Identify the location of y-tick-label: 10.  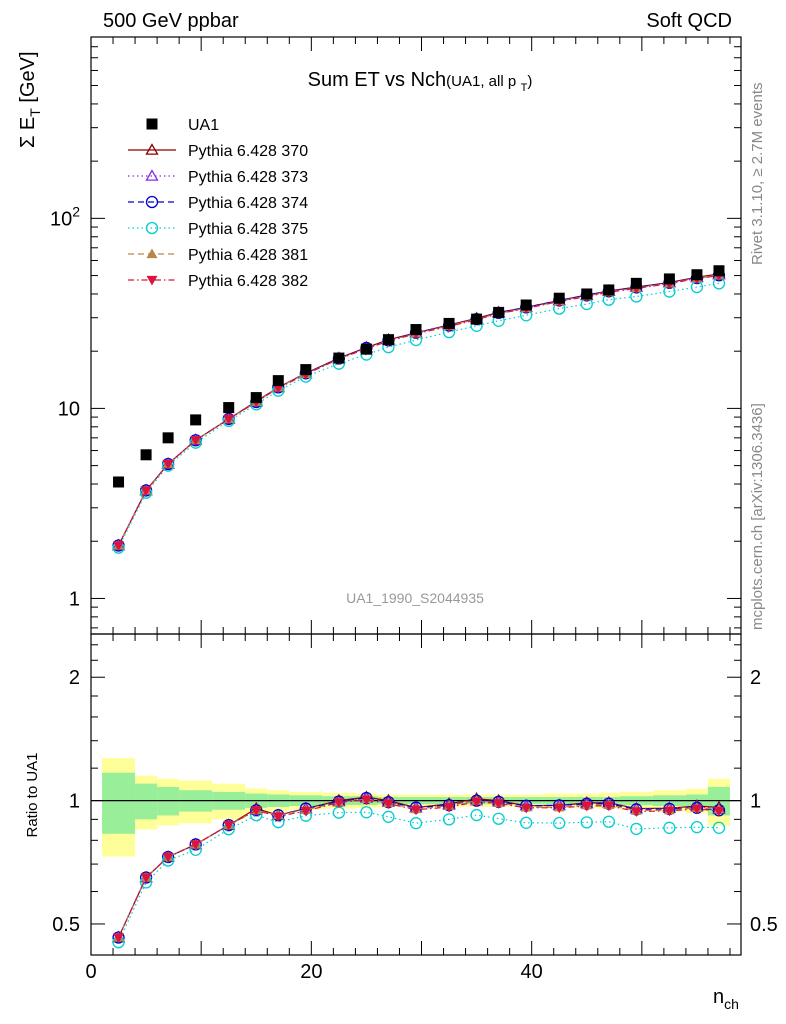
(69, 409).